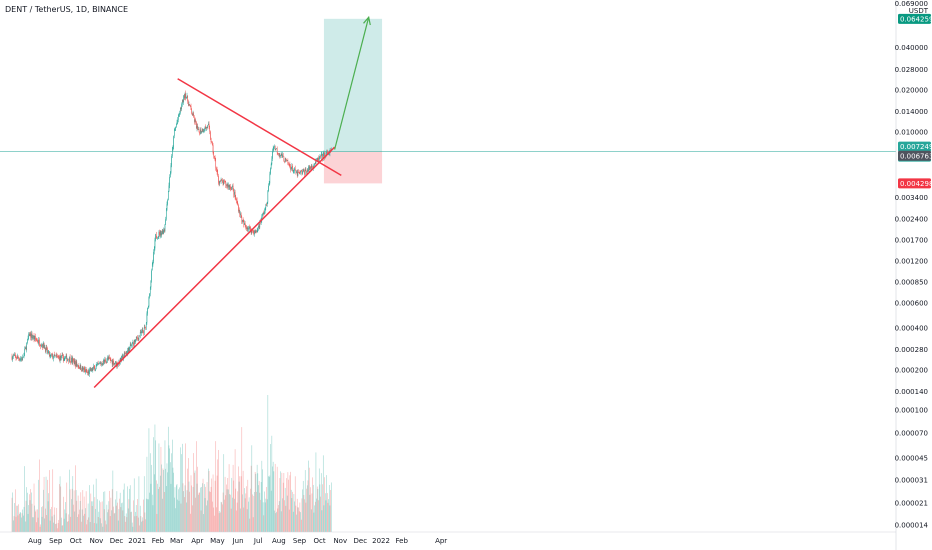 This screenshot has width=932, height=550. Describe the element at coordinates (353, 167) in the screenshot. I see `position-loss-zone` at that location.